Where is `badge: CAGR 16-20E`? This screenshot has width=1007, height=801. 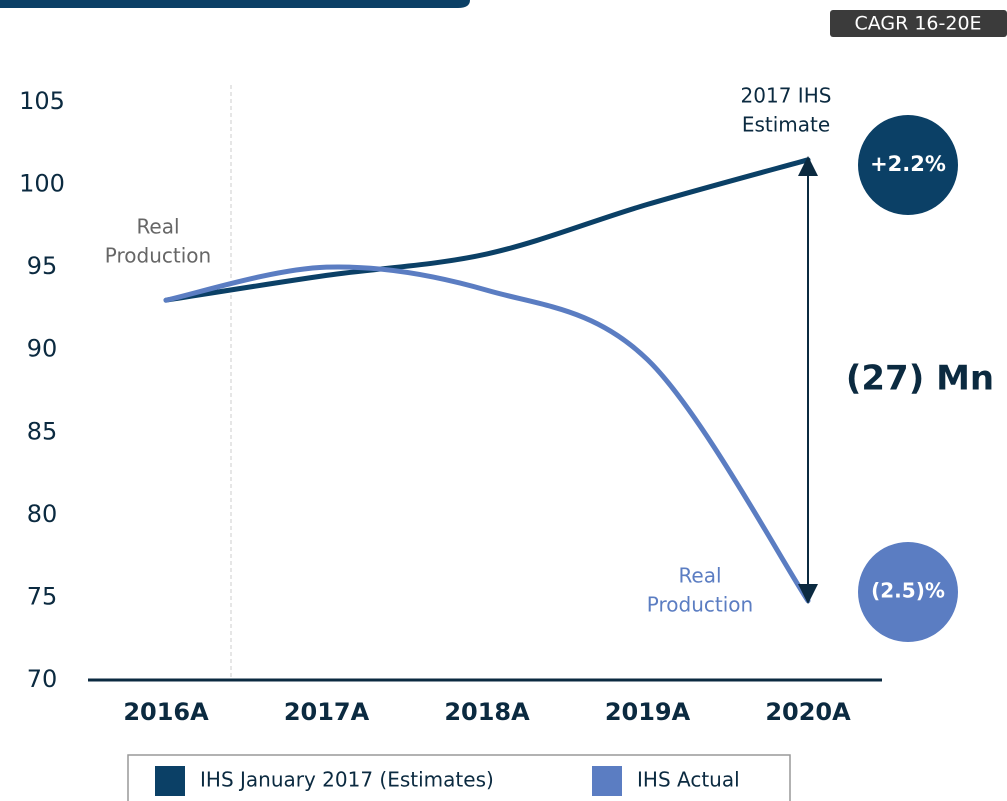
badge: CAGR 16-20E is located at coordinates (917, 24).